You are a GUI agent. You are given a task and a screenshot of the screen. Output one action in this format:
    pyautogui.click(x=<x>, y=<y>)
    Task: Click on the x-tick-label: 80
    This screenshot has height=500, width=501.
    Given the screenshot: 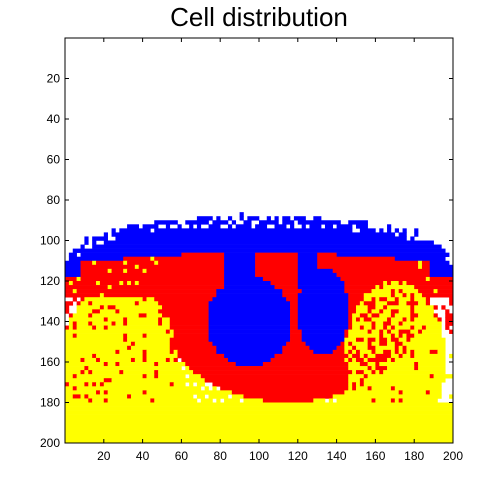 What is the action you would take?
    pyautogui.click(x=221, y=456)
    